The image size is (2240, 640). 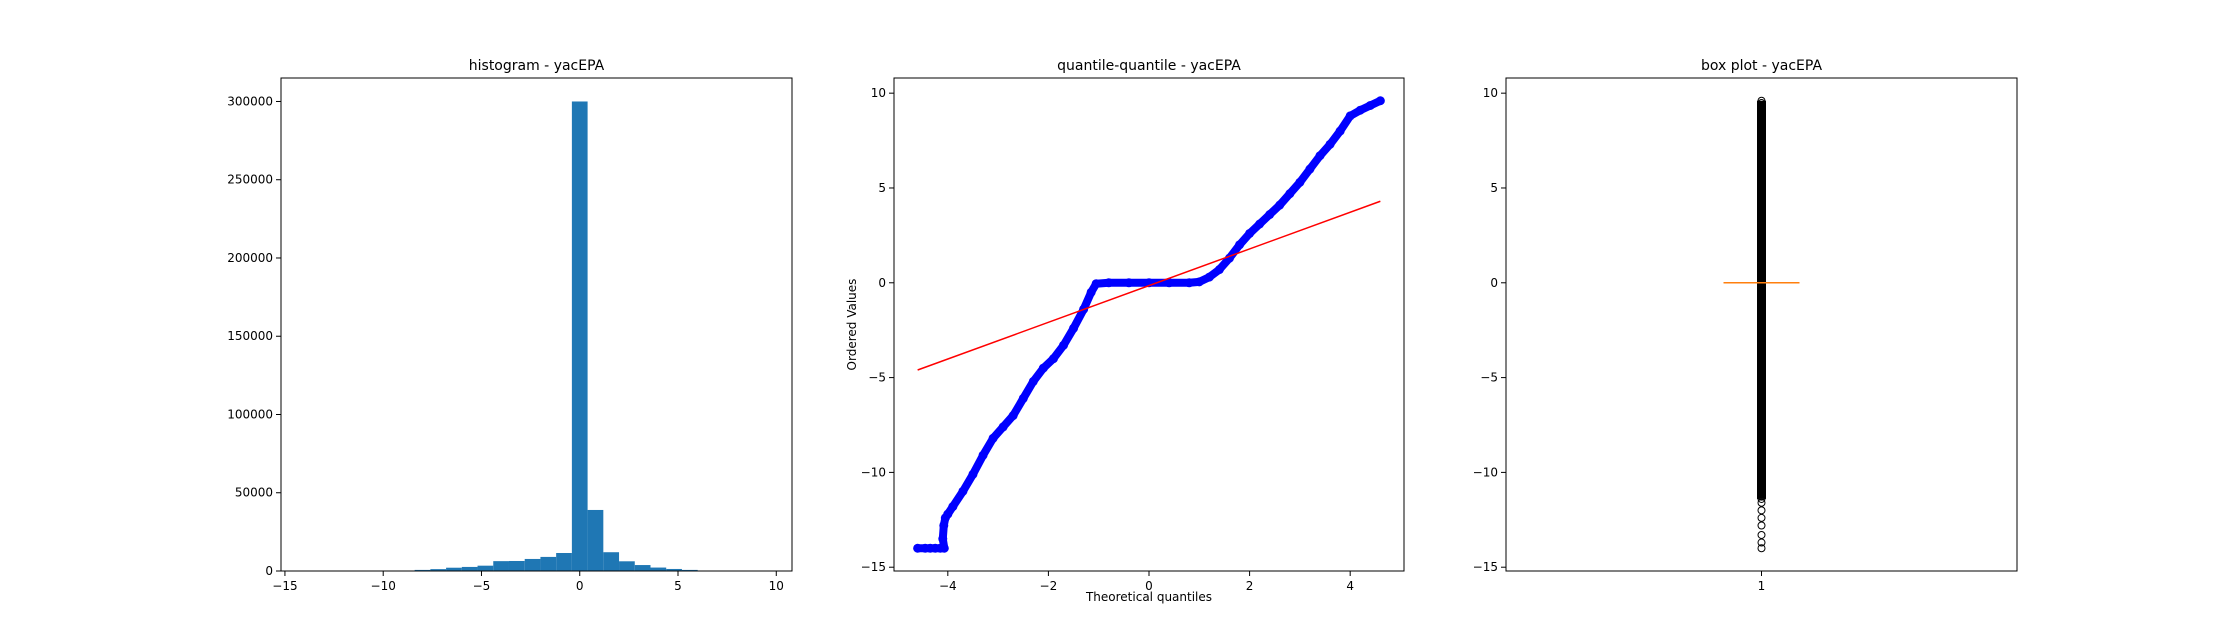 What do you see at coordinates (878, 93) in the screenshot?
I see `y-tick-label: 10` at bounding box center [878, 93].